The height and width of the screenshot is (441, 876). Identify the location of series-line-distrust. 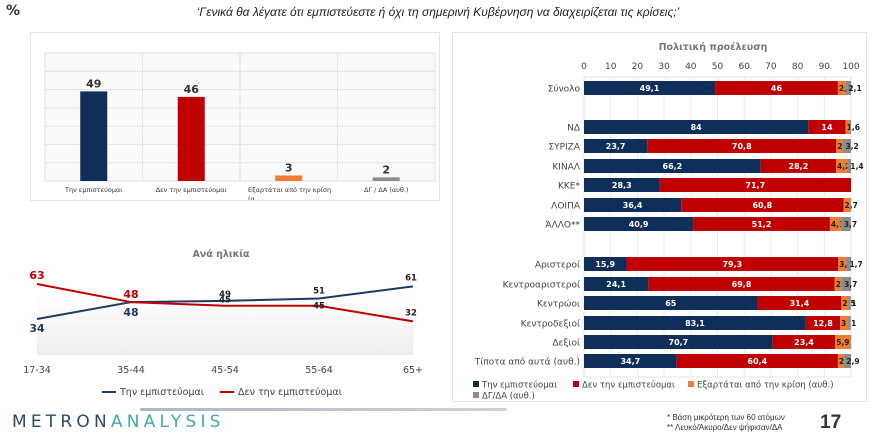
(225, 303).